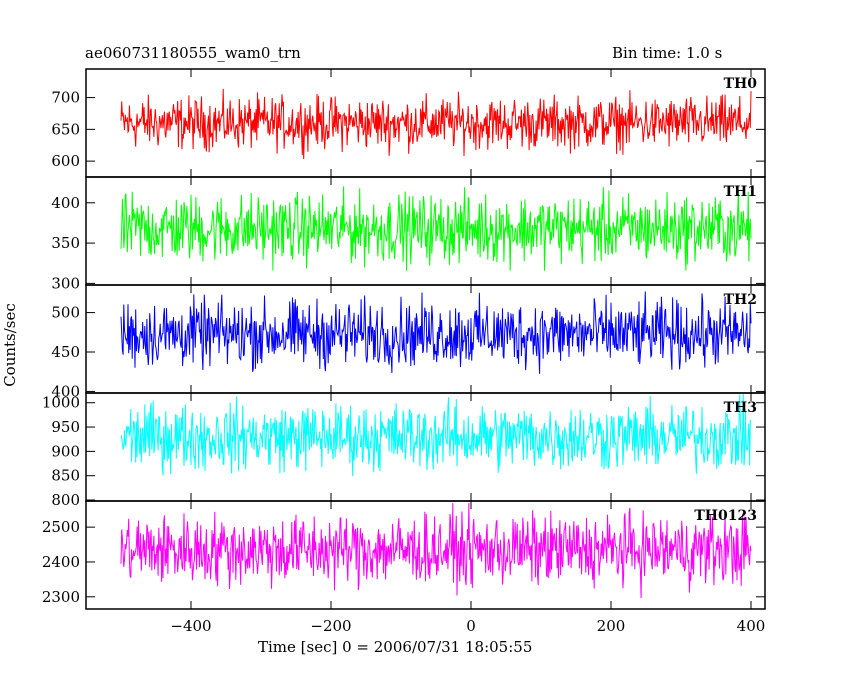 The height and width of the screenshot is (680, 850). Describe the element at coordinates (61, 597) in the screenshot. I see `y-tick-label: 2300` at that location.